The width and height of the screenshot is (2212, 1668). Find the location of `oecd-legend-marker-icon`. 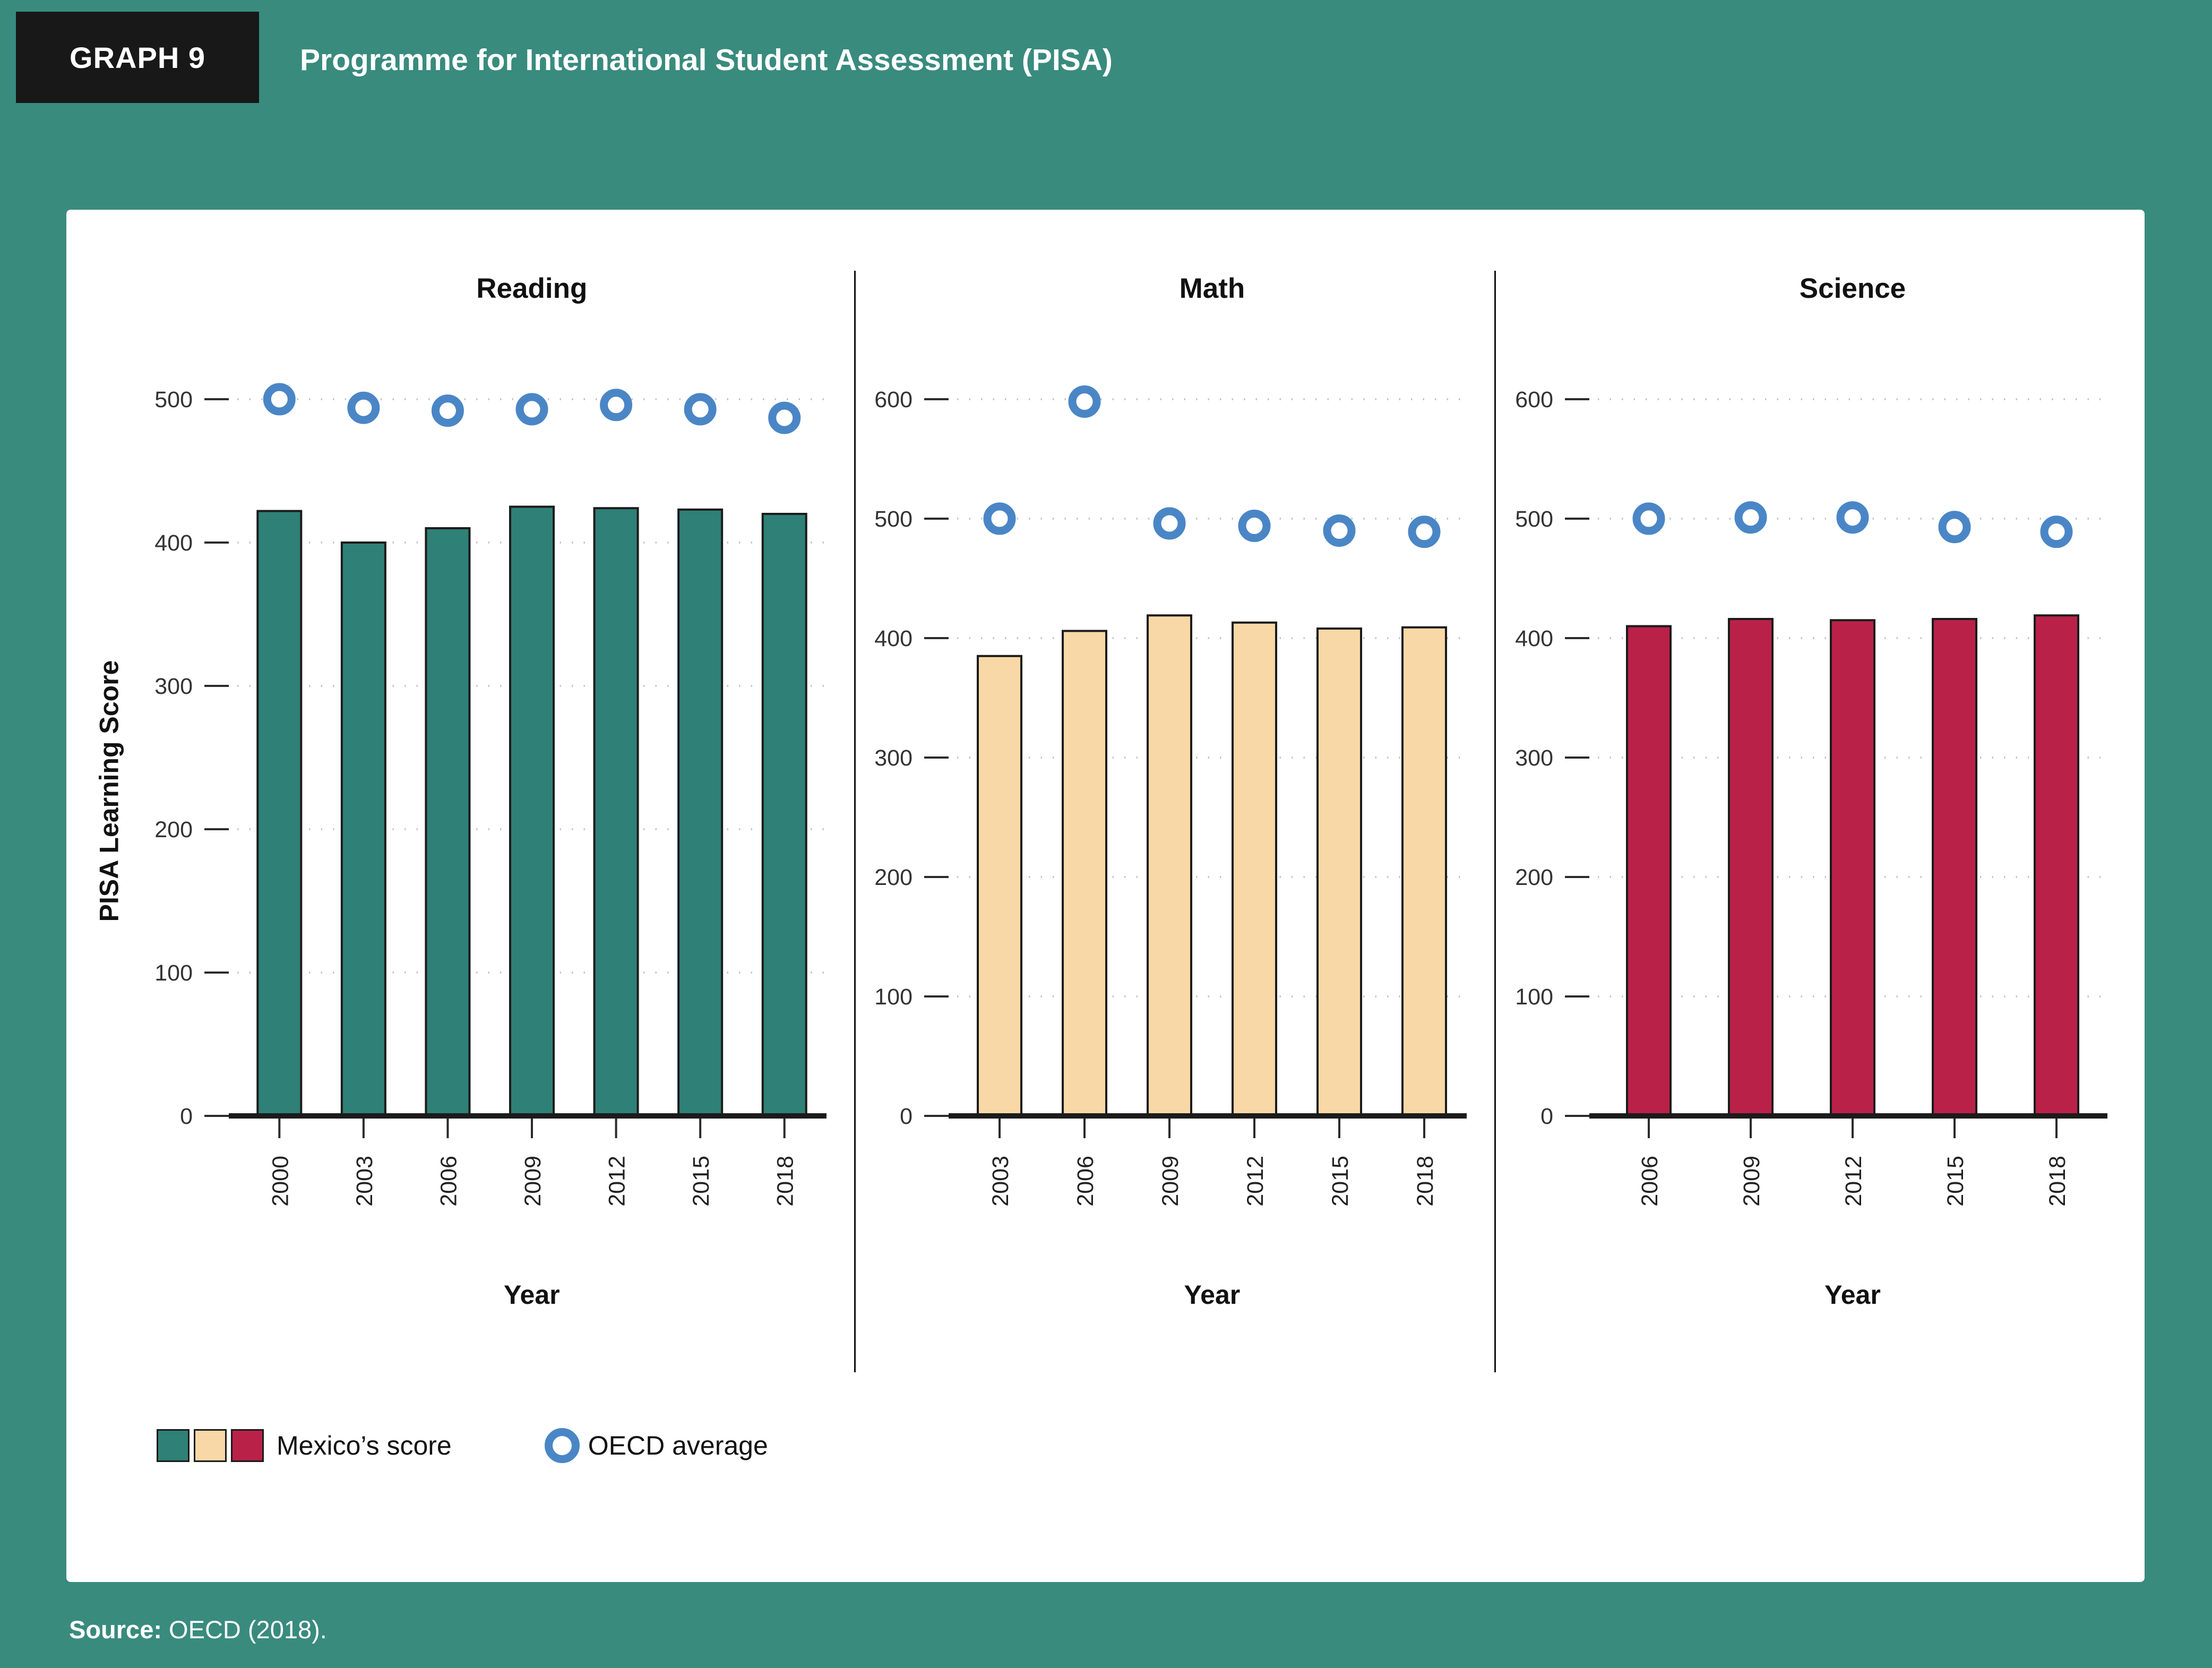

oecd-legend-marker-icon is located at coordinates (562, 1445).